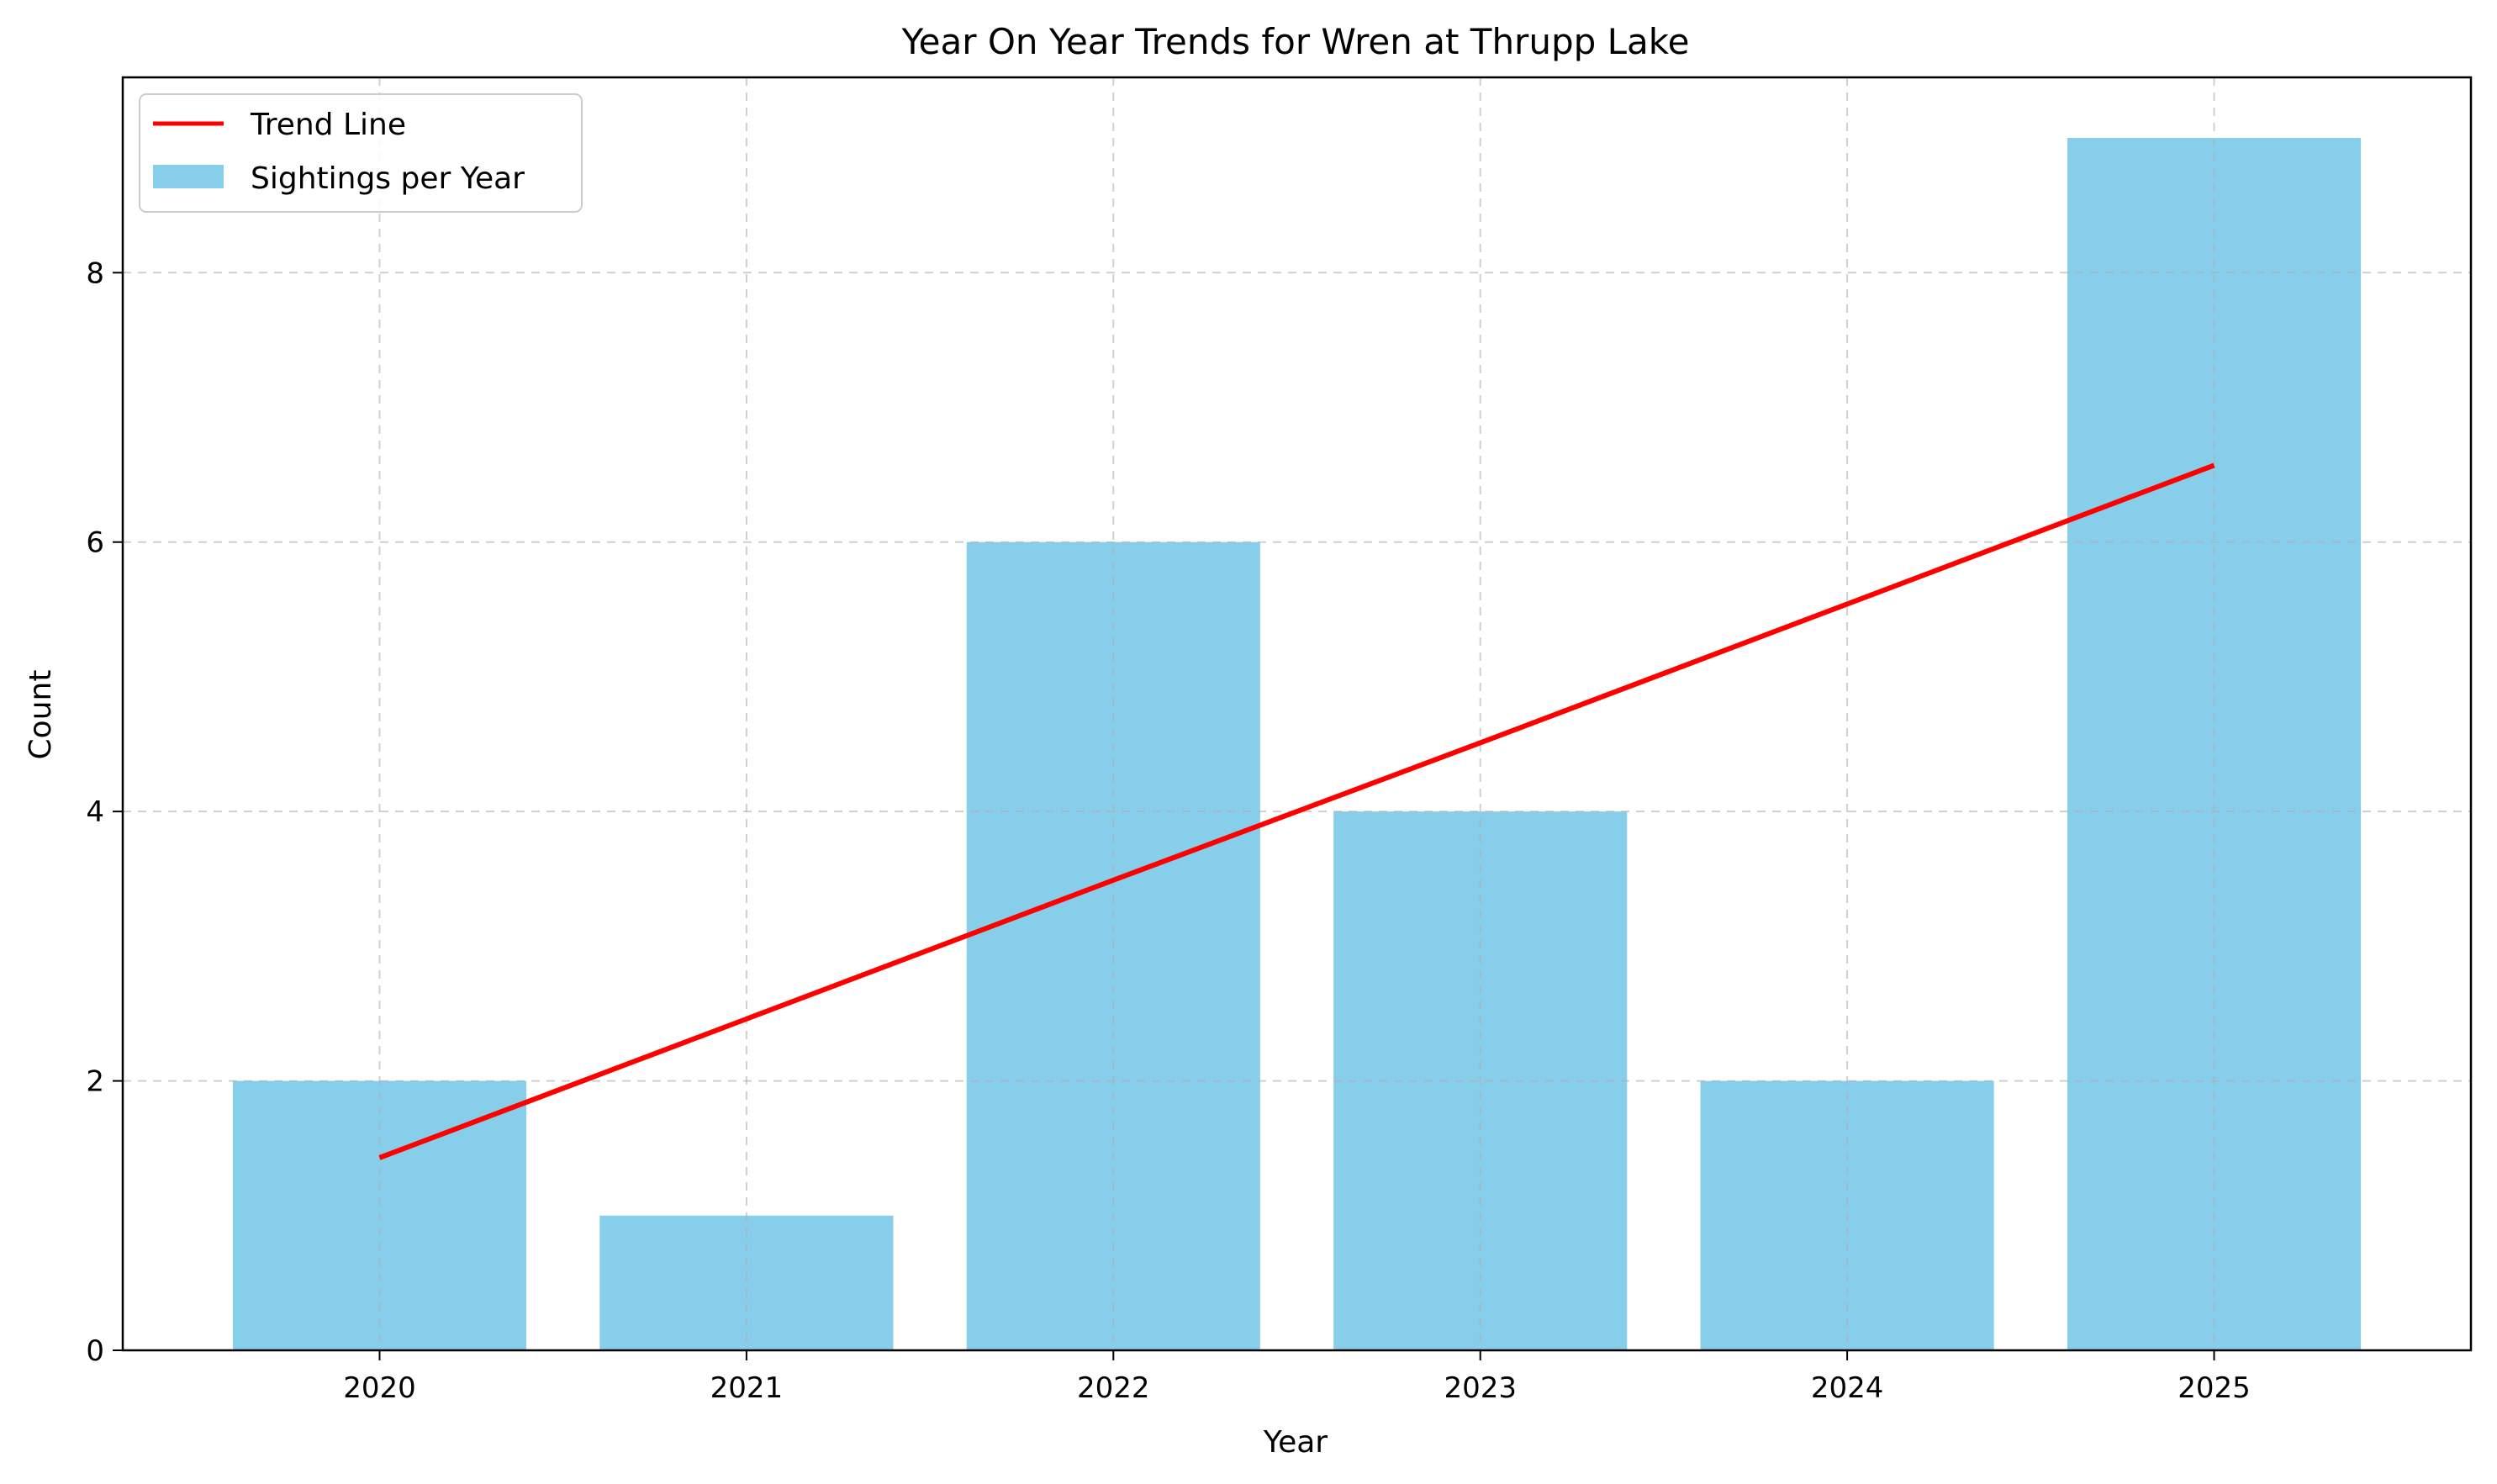 The width and height of the screenshot is (2497, 1484). I want to click on y-tick-label: 4, so click(95, 812).